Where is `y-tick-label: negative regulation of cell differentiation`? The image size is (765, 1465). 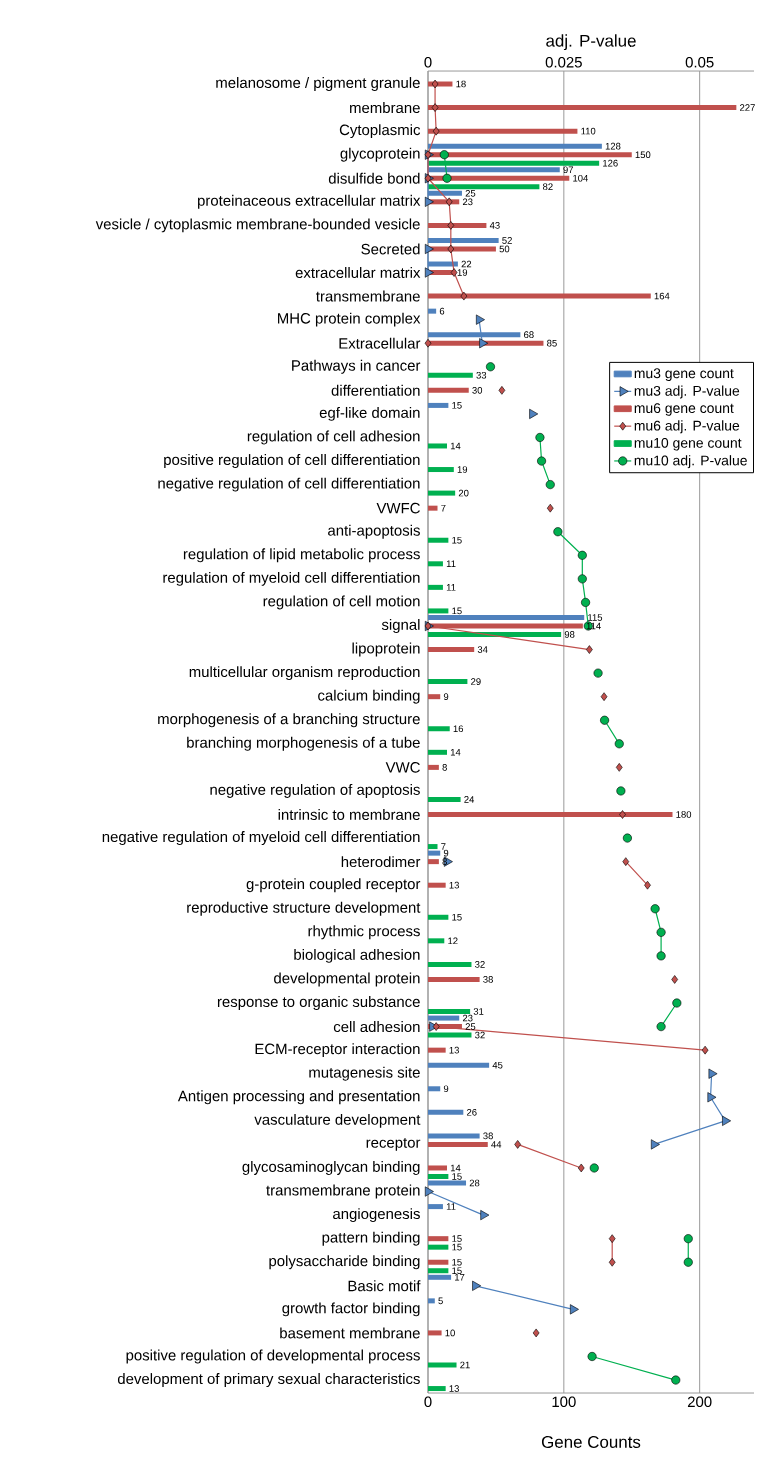
y-tick-label: negative regulation of cell differentiation is located at coordinates (289, 484).